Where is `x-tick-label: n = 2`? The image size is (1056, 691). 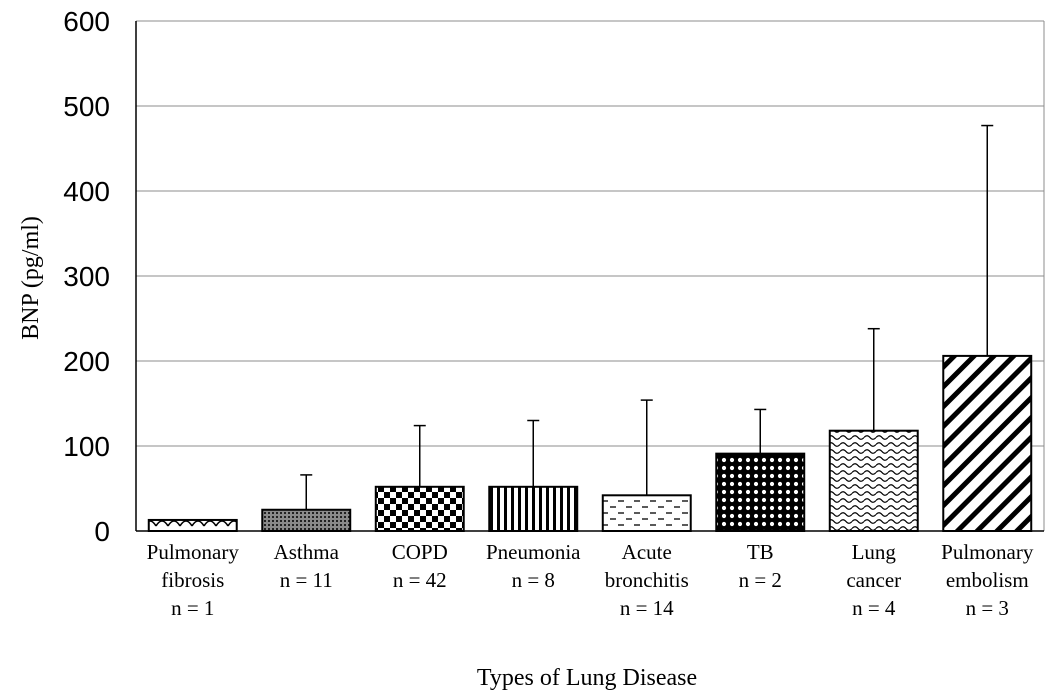
x-tick-label: n = 2 is located at coordinates (760, 580).